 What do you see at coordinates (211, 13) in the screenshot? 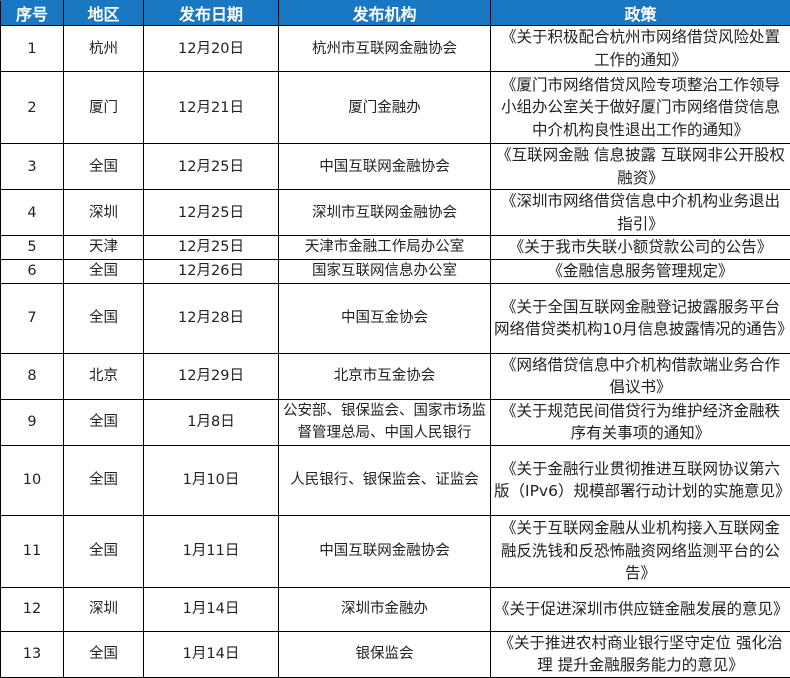
I see `header-date: 发布日期` at bounding box center [211, 13].